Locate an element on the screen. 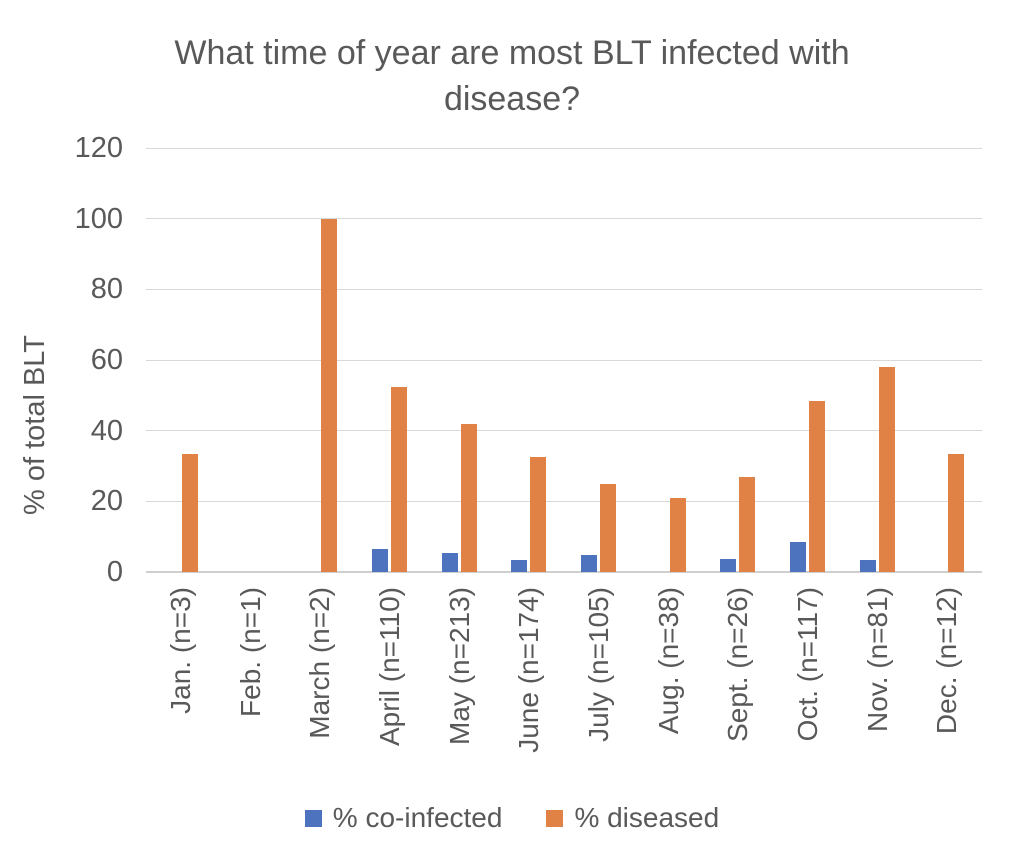 This screenshot has width=1024, height=862. x-axis-label: June (n=174) is located at coordinates (529, 670).